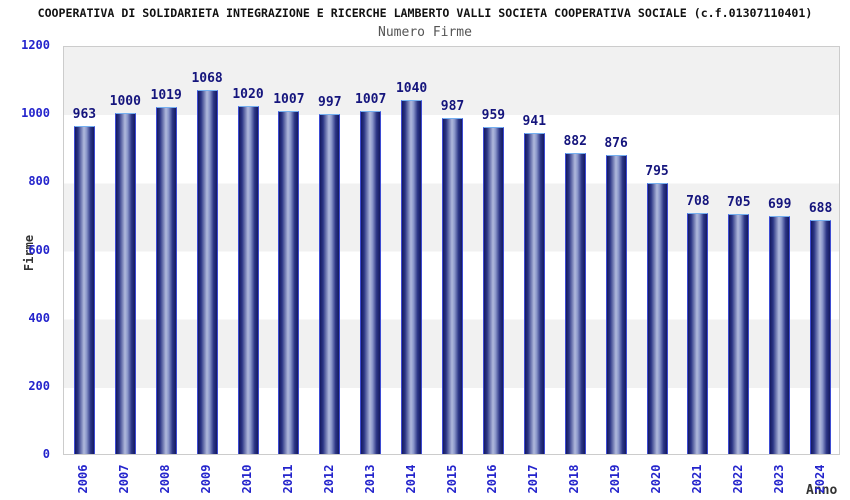 This screenshot has height=500, width=850. Describe the element at coordinates (369, 479) in the screenshot. I see `x-tick-label: 2013` at that location.